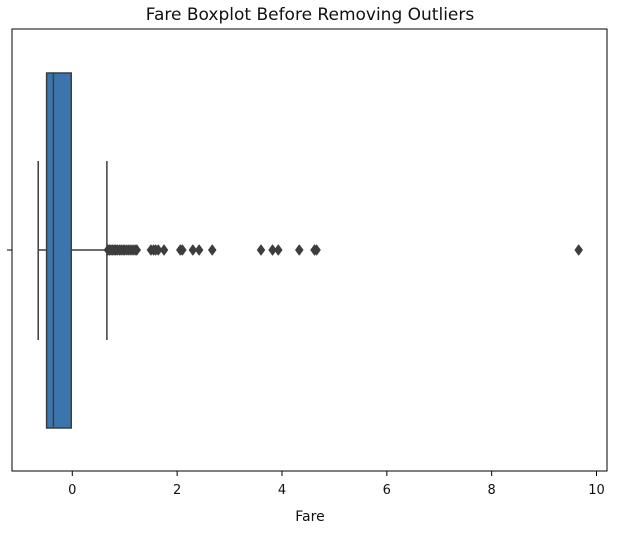 This screenshot has width=619, height=544. I want to click on chart-title: Fare Boxplot Before Removing Outliers, so click(310, 15).